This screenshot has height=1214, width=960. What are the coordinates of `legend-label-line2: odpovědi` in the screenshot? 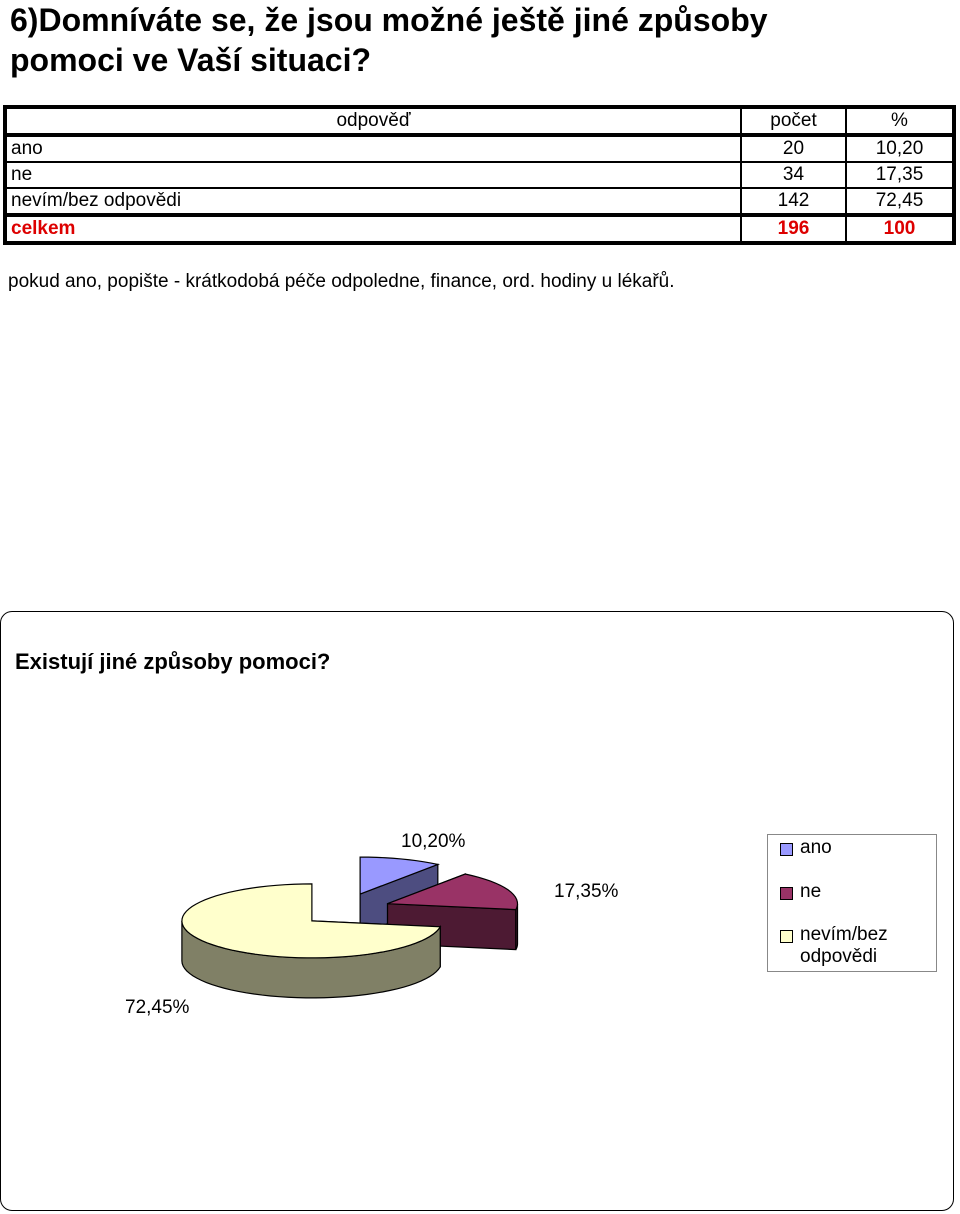 It's located at (839, 956).